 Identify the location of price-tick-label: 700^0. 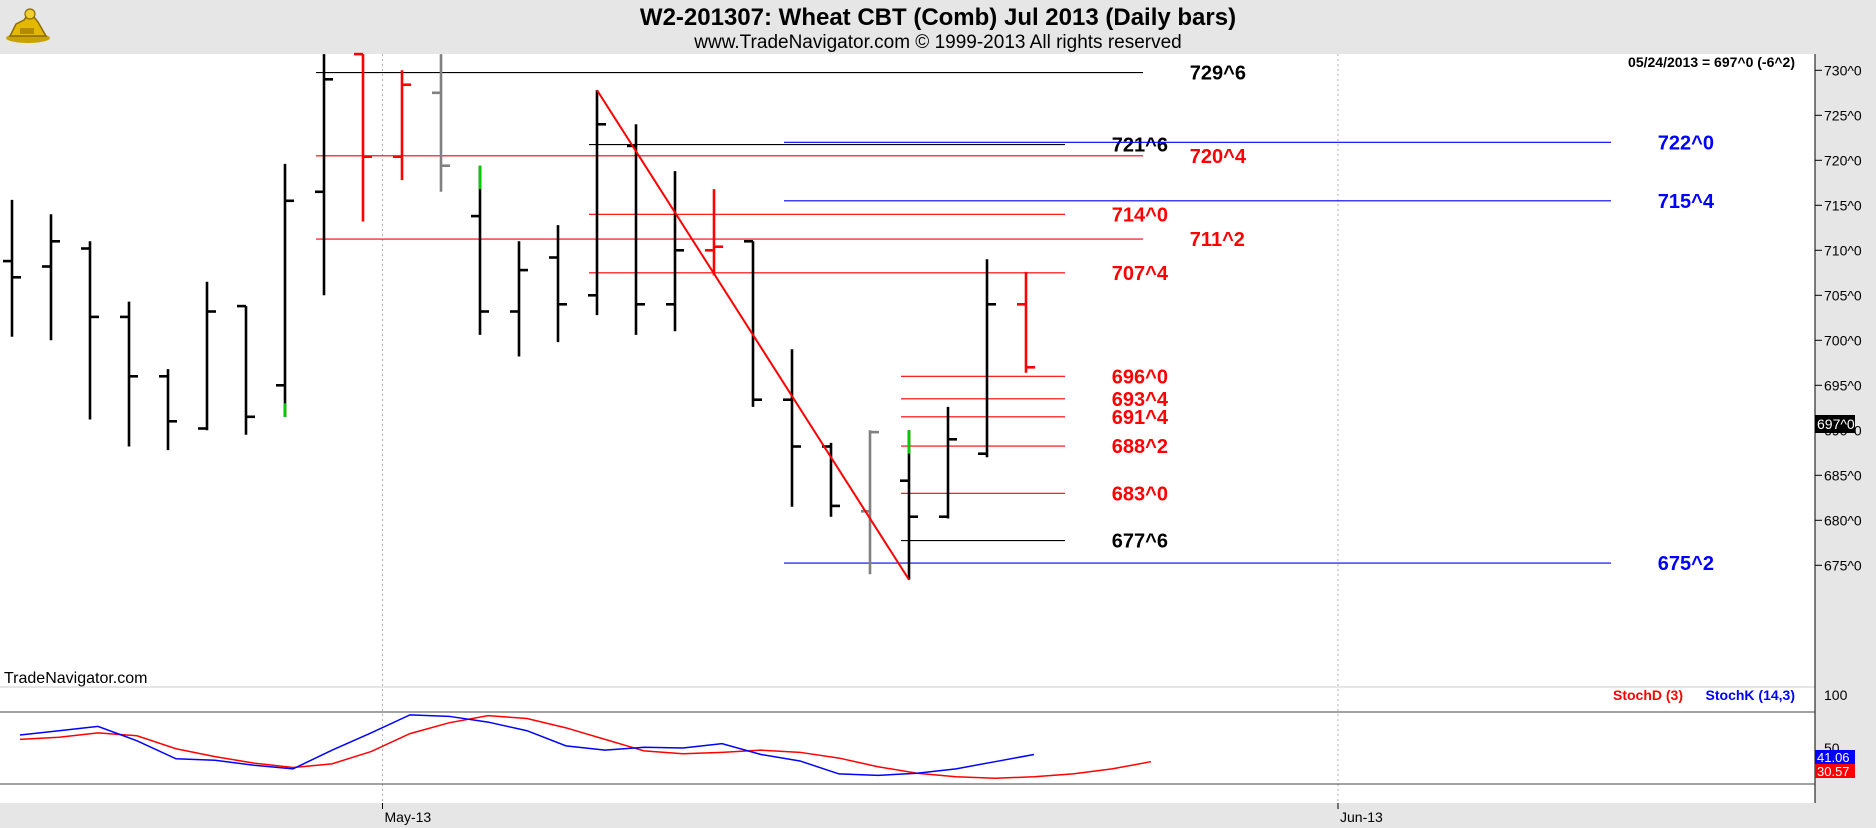
(1843, 340).